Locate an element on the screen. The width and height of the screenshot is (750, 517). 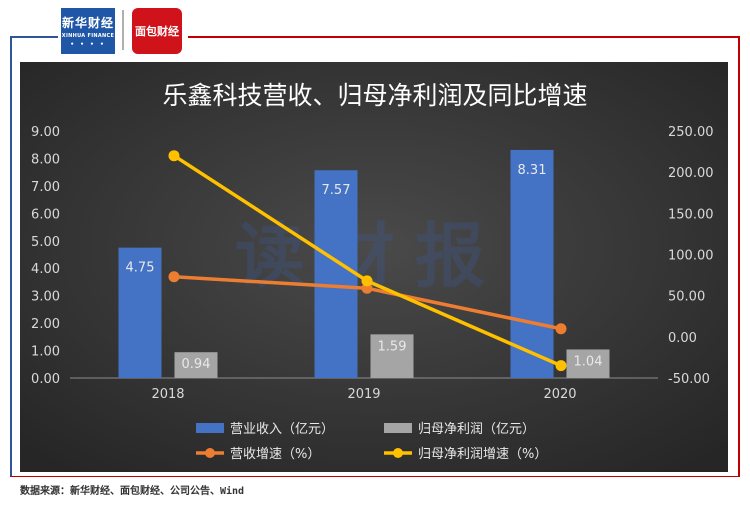
bar-revenue-2019 is located at coordinates (336, 274).